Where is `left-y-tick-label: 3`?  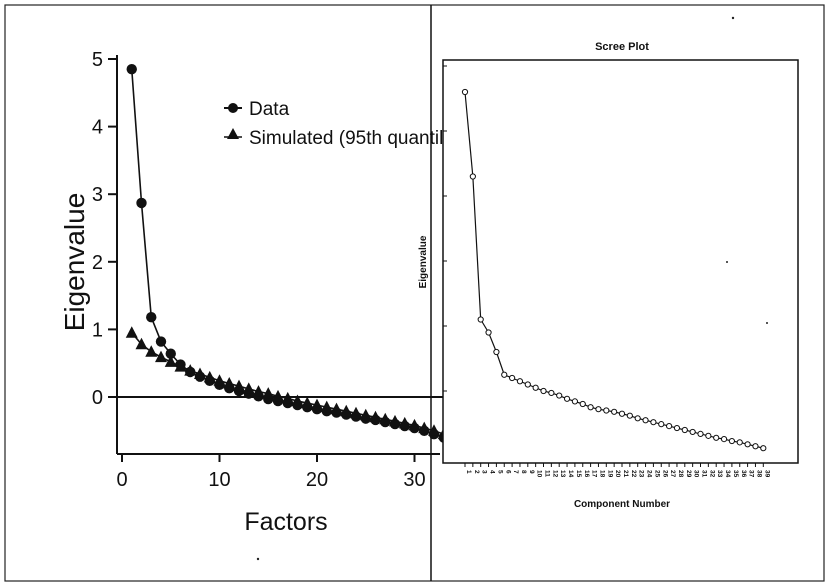 left-y-tick-label: 3 is located at coordinates (97, 195).